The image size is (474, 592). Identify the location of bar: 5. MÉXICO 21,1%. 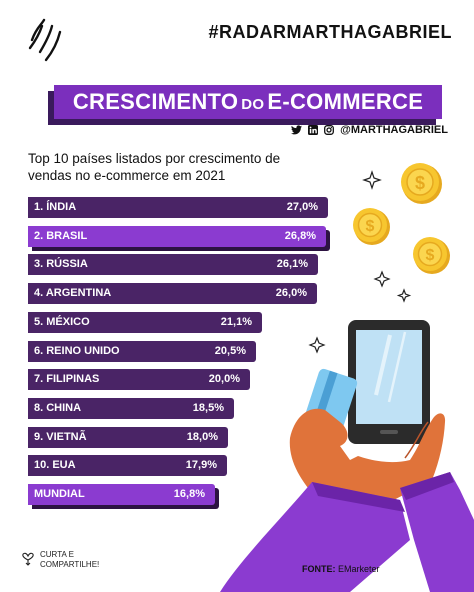
(145, 322).